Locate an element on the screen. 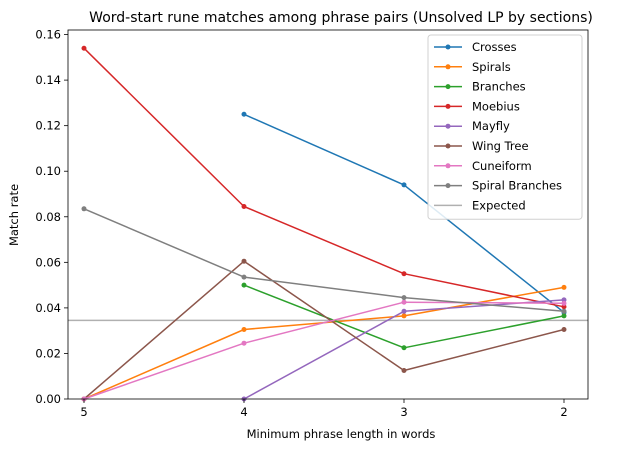 The height and width of the screenshot is (449, 626). y-tick-label: 0.08 is located at coordinates (48, 217).